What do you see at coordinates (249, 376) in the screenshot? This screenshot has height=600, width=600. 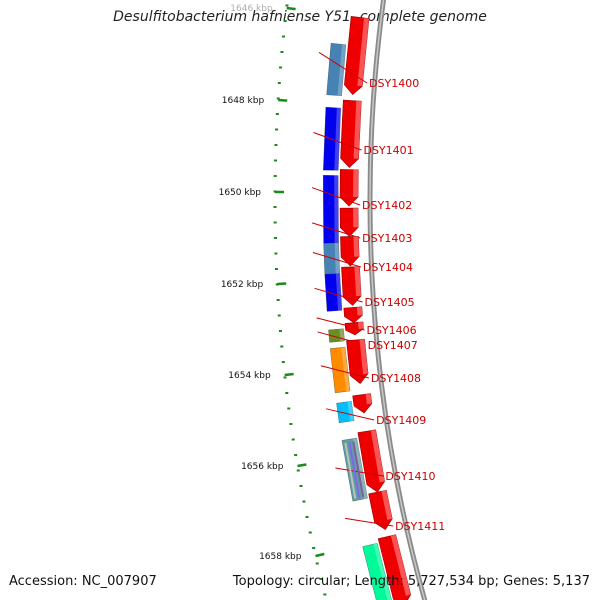 I see `scale-tick-label: 1654 kbp` at bounding box center [249, 376].